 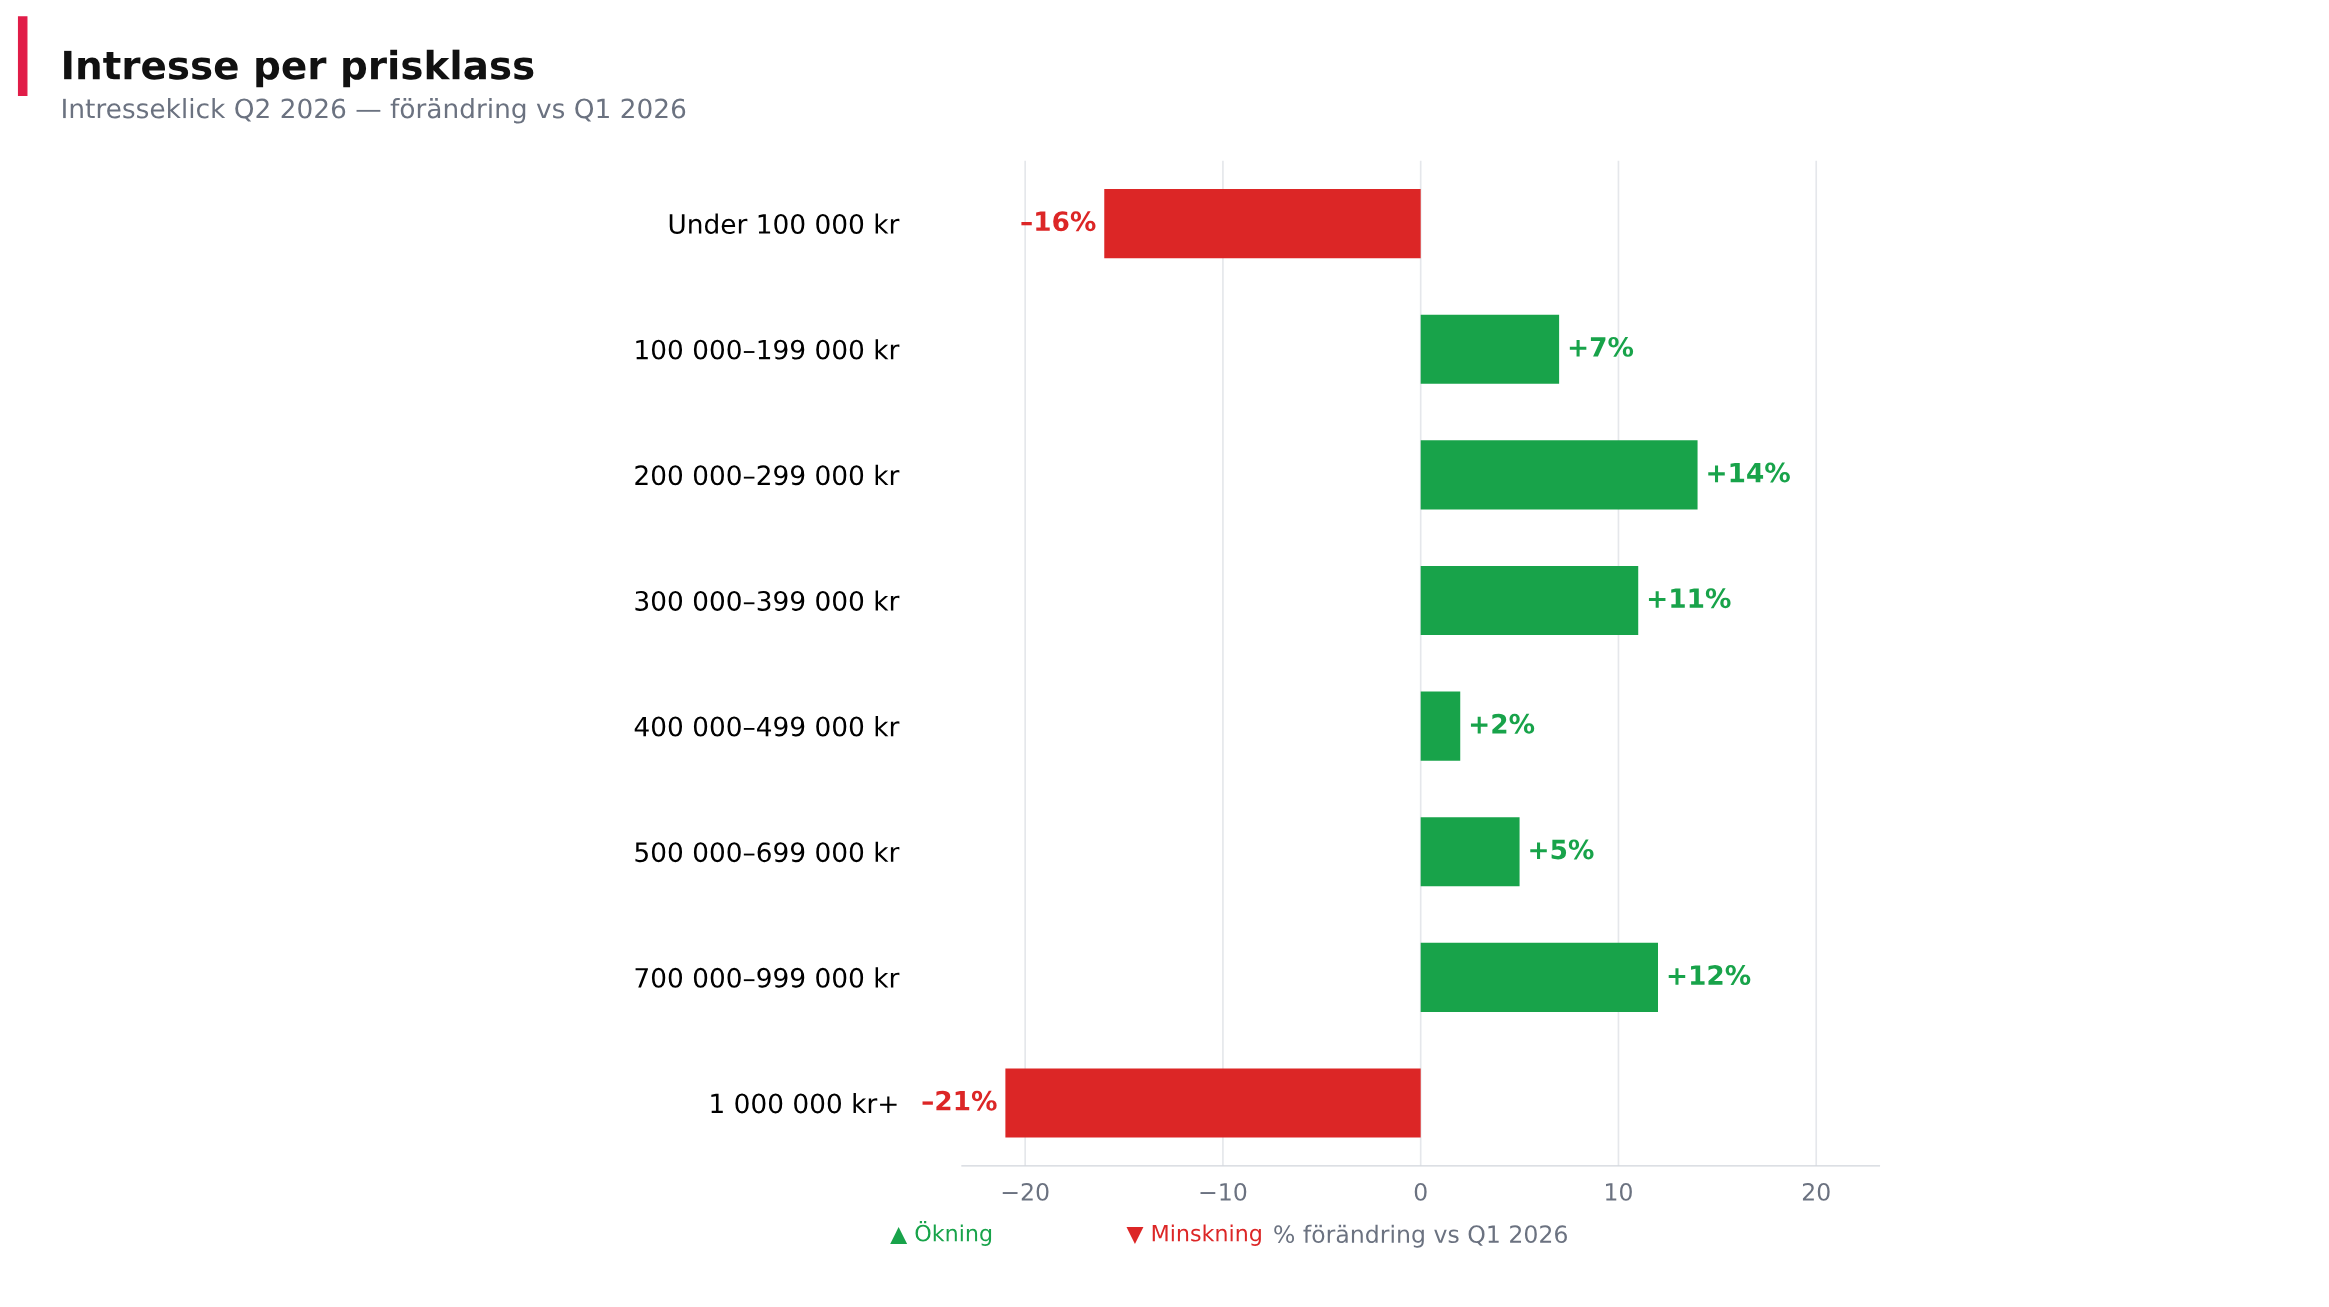 I want to click on text: ▼ Minskning, so click(x=1193, y=1235).